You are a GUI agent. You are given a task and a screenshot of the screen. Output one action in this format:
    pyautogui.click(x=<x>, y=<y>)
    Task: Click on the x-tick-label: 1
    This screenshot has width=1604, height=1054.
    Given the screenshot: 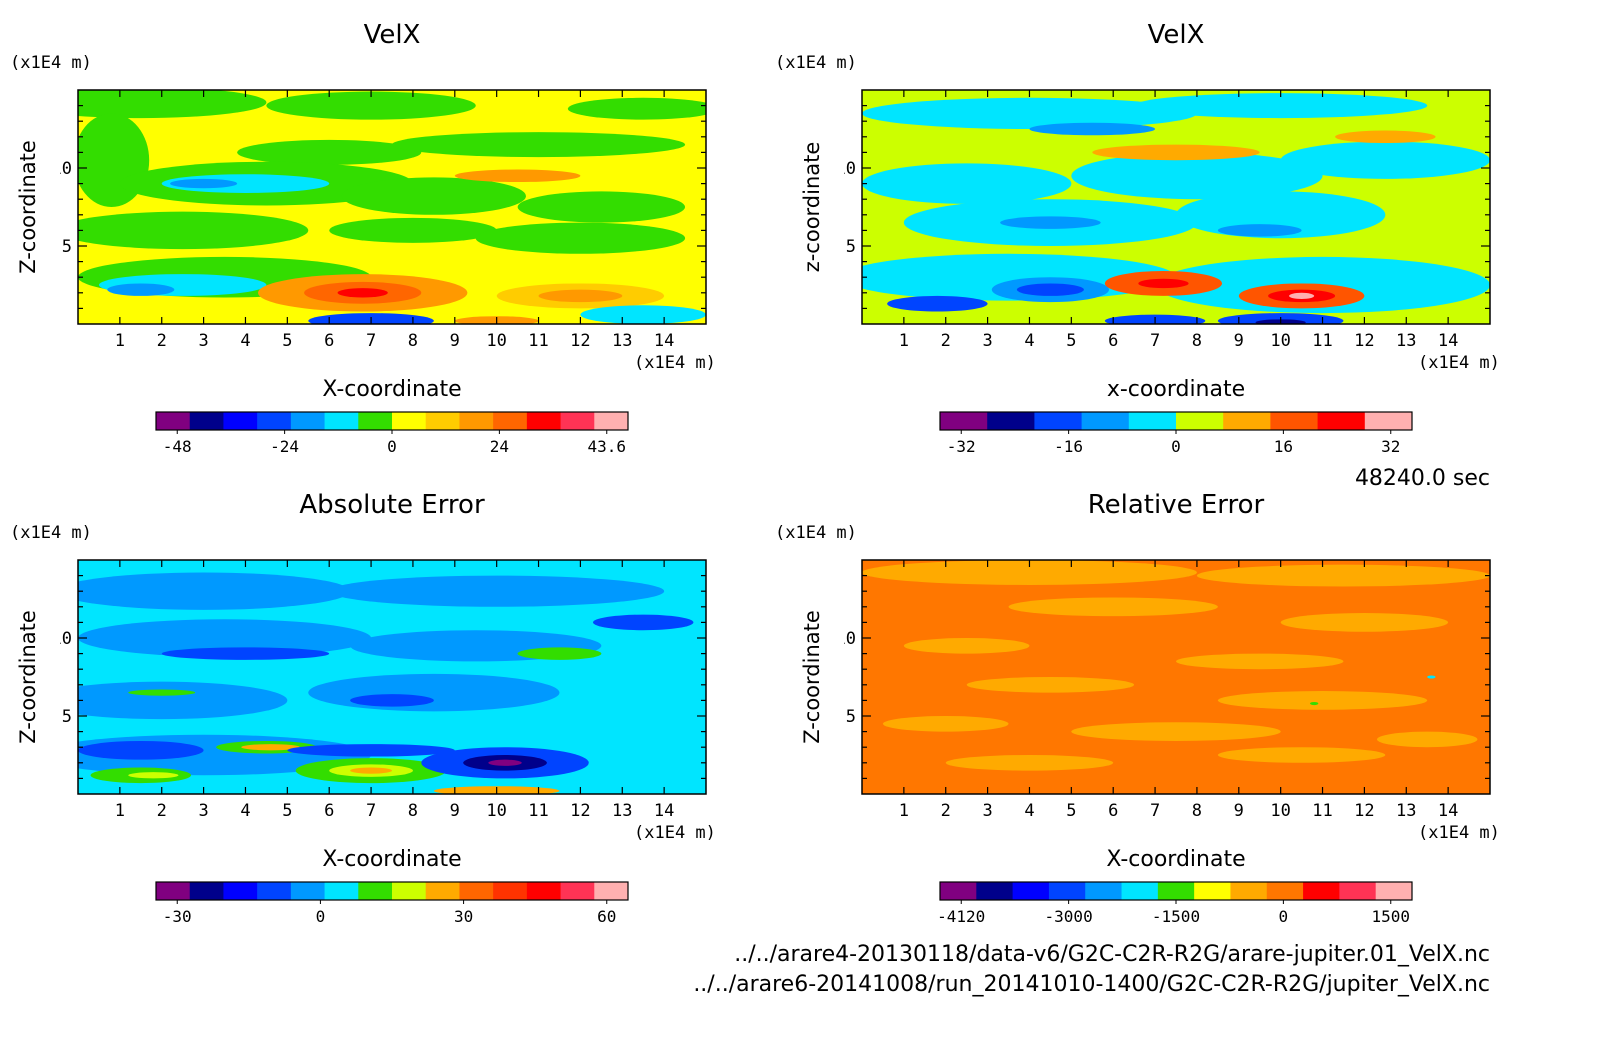 What is the action you would take?
    pyautogui.click(x=120, y=341)
    